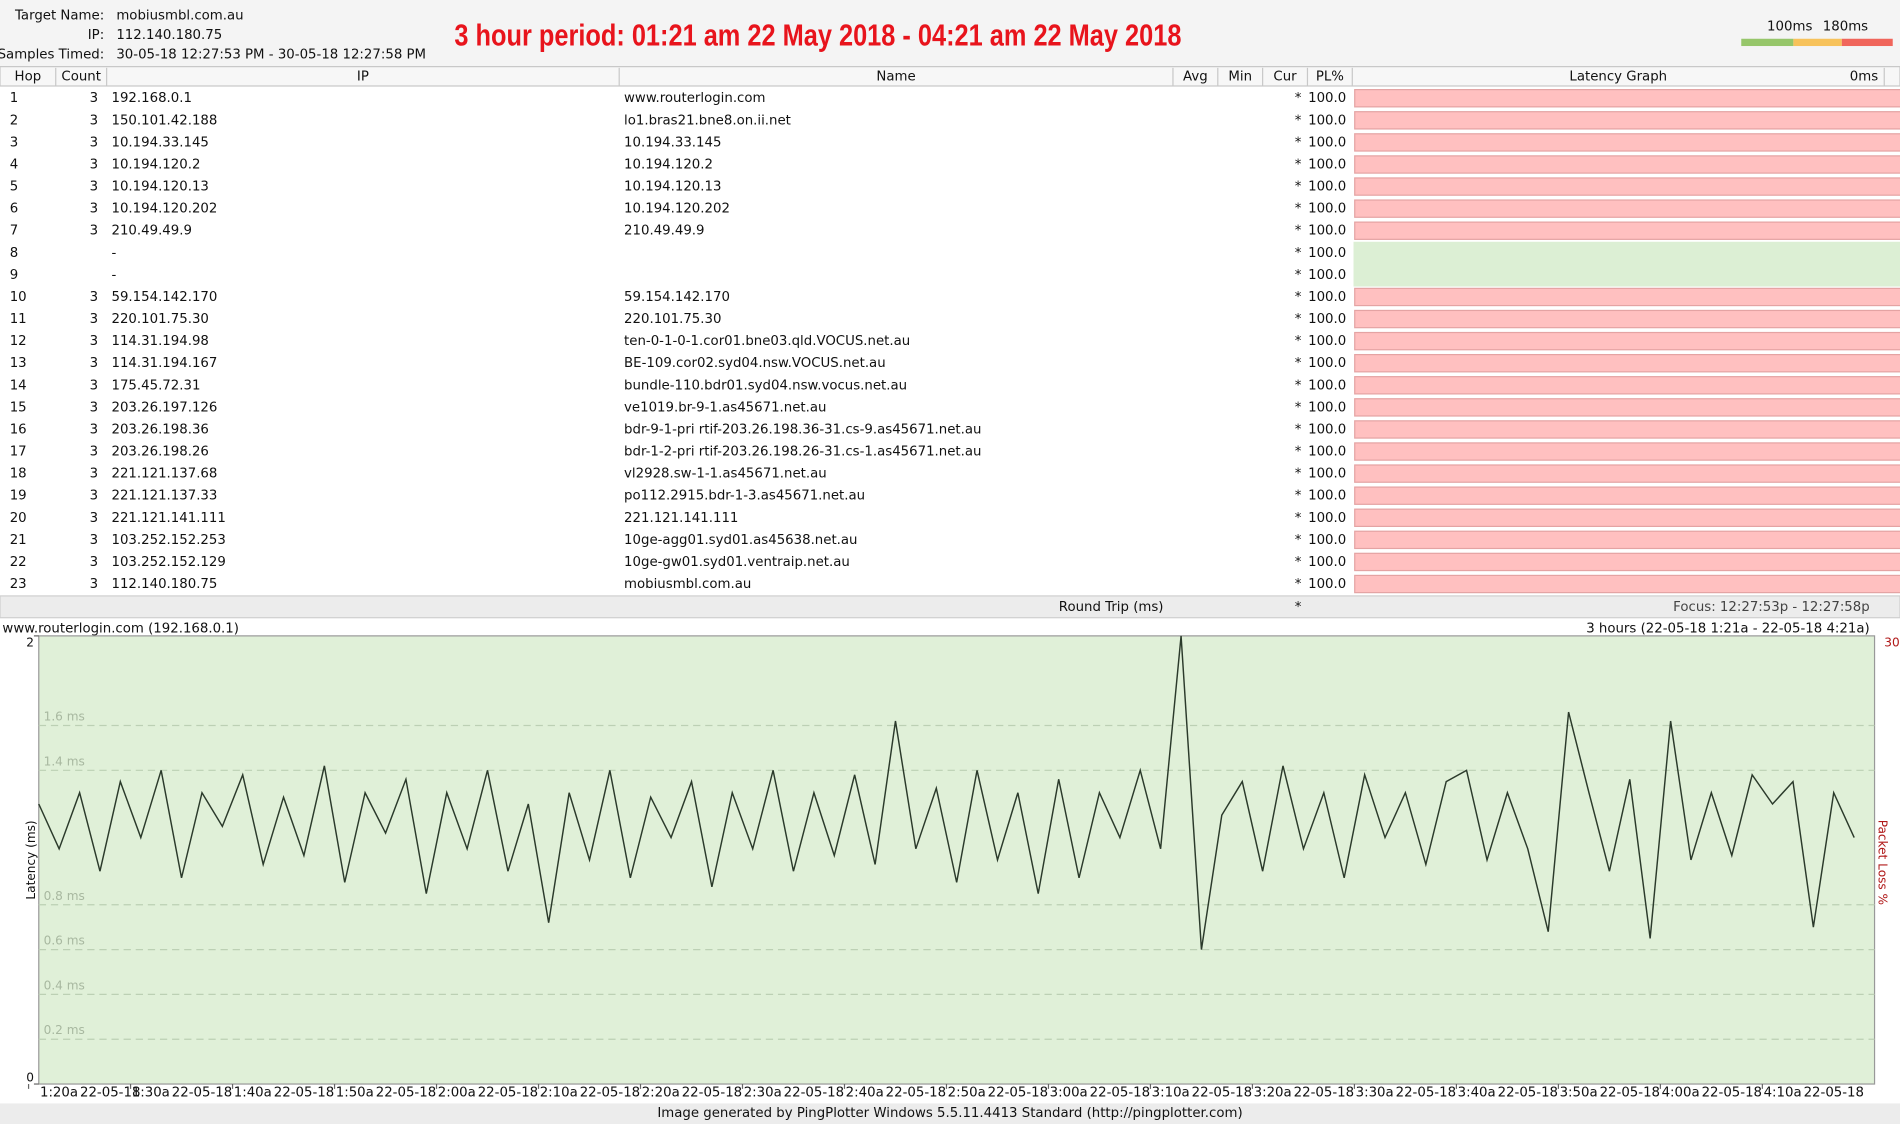  I want to click on hop: 14, so click(18, 385).